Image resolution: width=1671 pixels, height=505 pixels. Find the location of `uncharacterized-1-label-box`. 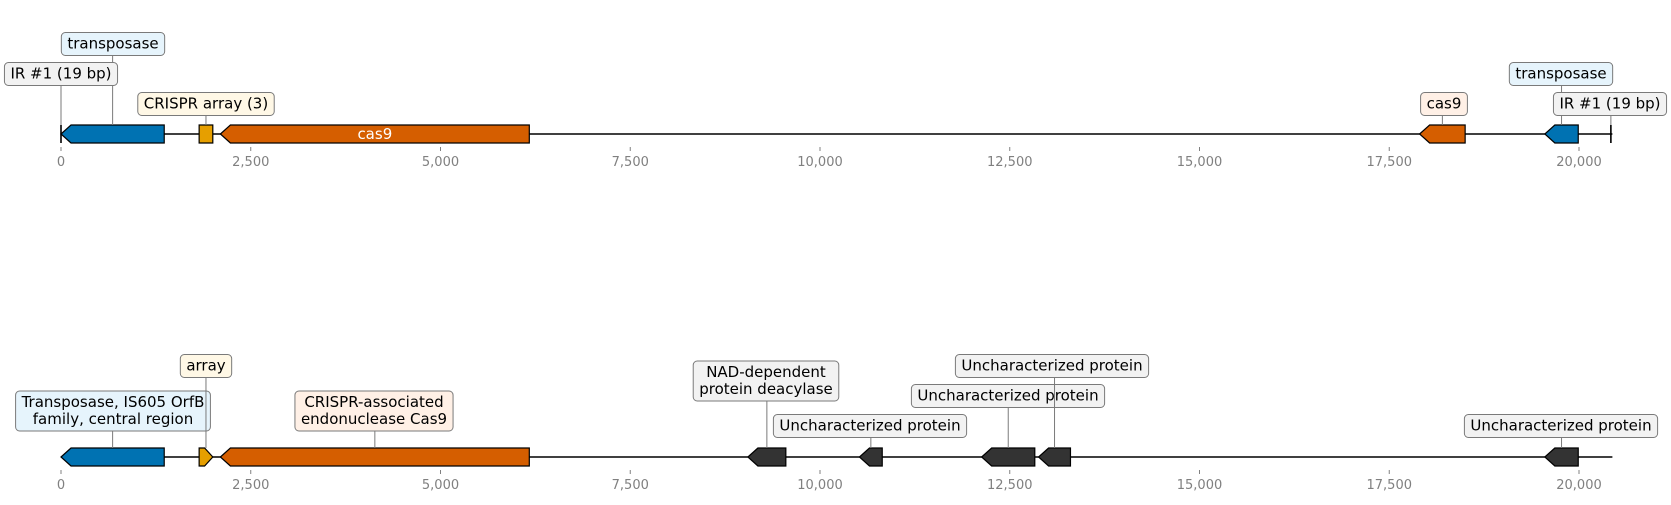

uncharacterized-1-label-box is located at coordinates (870, 426).